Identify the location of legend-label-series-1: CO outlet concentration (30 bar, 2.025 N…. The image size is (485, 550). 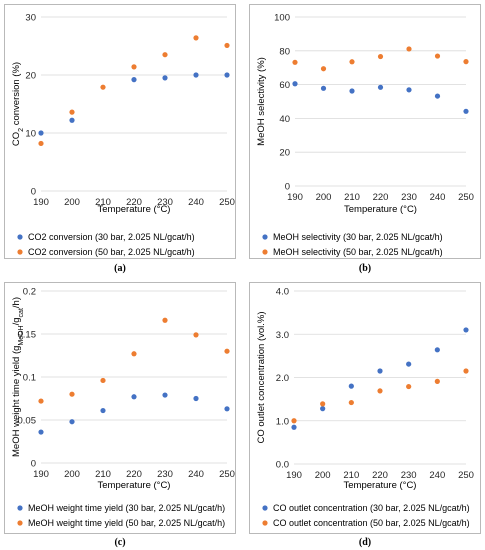
(371, 508).